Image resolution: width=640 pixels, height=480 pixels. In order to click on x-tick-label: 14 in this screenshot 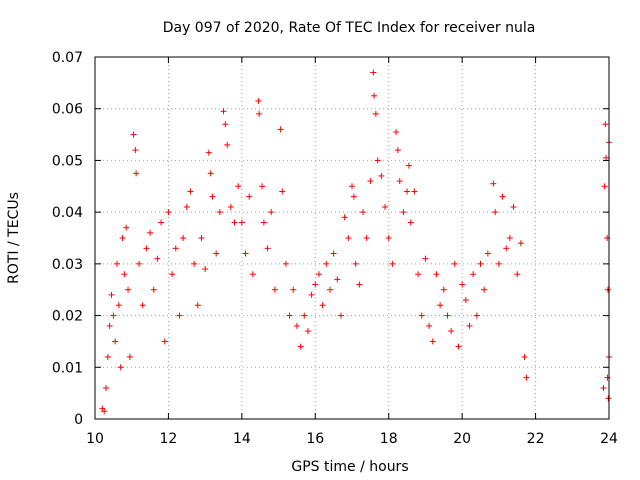, I will do `click(242, 439)`.